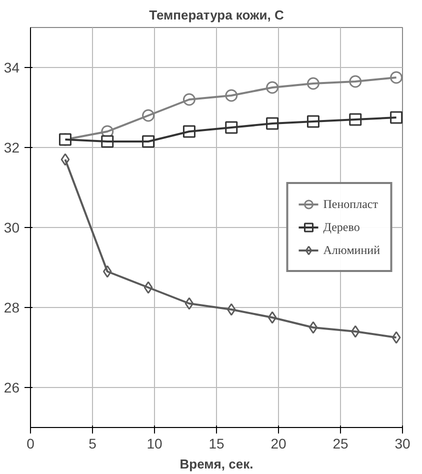 This screenshot has height=474, width=422. Describe the element at coordinates (217, 464) in the screenshot. I see `x-axis-title: Время, сек.` at that location.